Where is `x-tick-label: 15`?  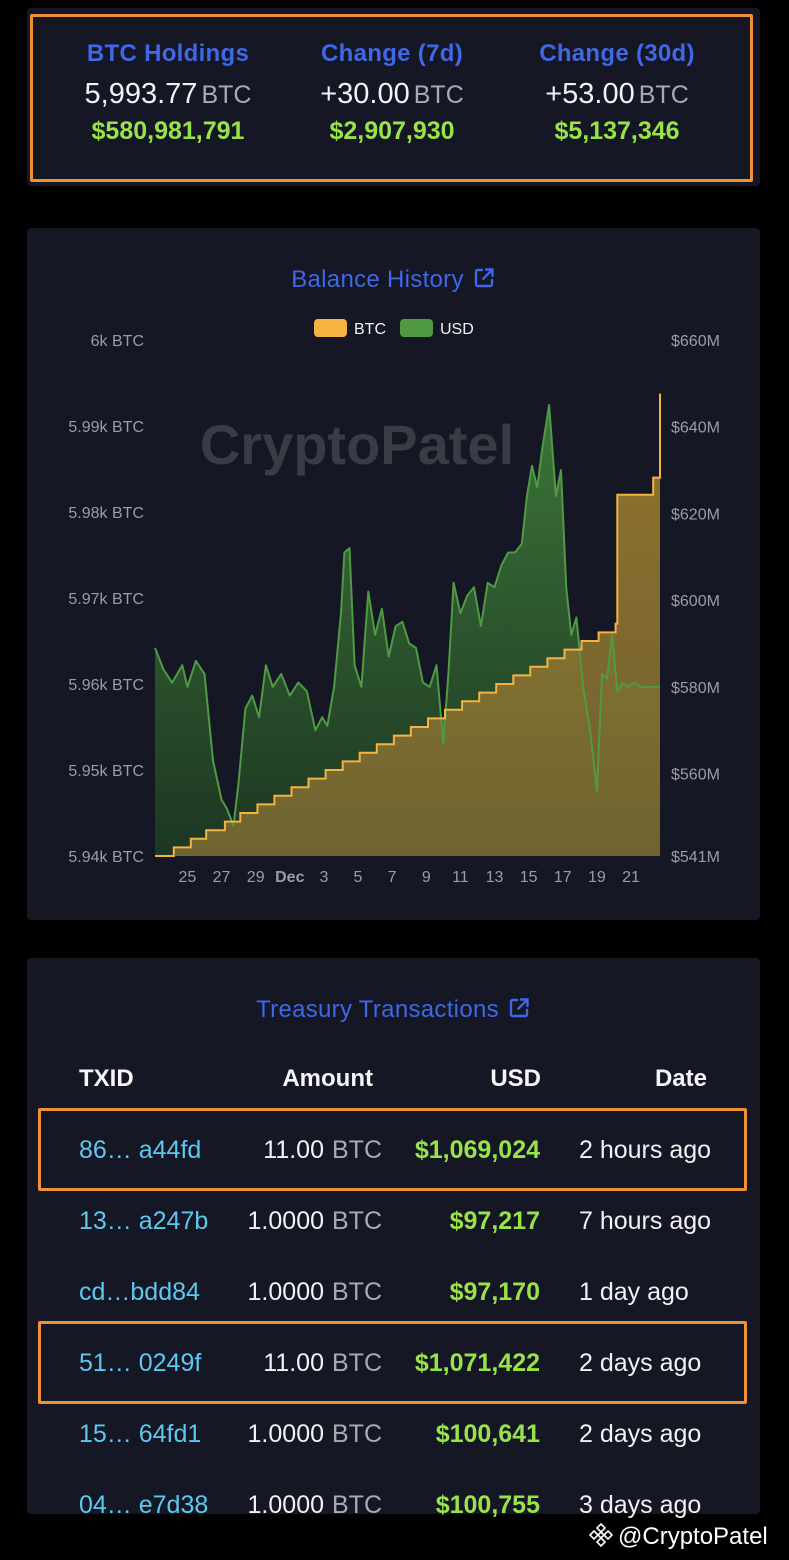 x-tick-label: 15 is located at coordinates (529, 877).